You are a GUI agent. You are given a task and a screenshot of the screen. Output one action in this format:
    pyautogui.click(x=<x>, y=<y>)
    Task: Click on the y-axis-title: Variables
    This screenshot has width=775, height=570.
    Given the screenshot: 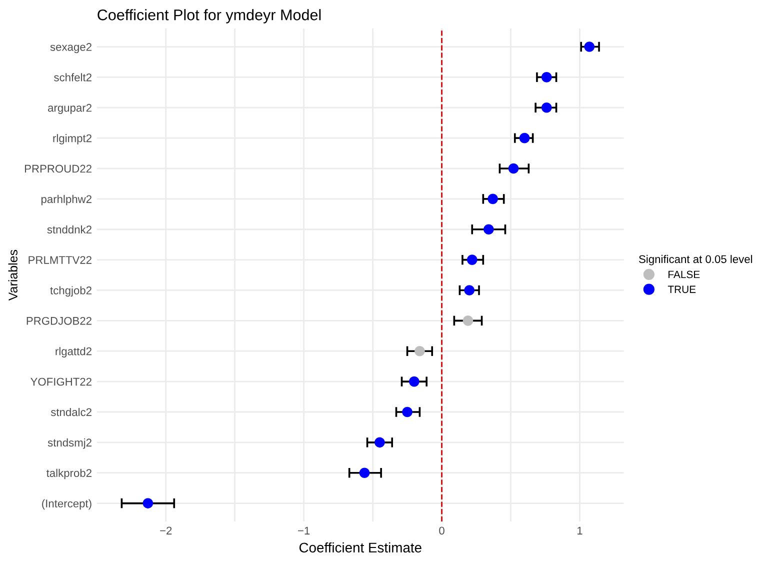 What is the action you would take?
    pyautogui.click(x=13, y=275)
    